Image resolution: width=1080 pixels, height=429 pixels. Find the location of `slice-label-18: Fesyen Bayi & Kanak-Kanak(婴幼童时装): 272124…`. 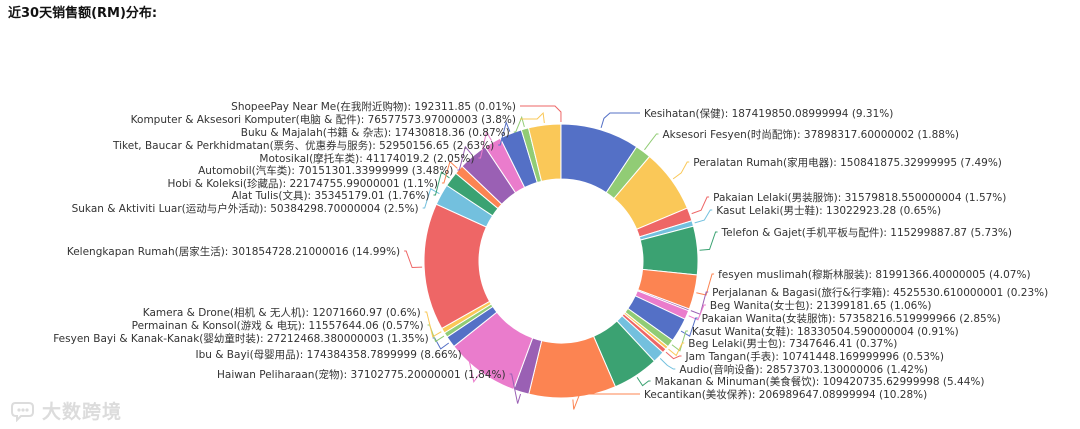

slice-label-18: Fesyen Bayi & Kanak-Kanak(婴幼童时装): 272124… is located at coordinates (240, 338).